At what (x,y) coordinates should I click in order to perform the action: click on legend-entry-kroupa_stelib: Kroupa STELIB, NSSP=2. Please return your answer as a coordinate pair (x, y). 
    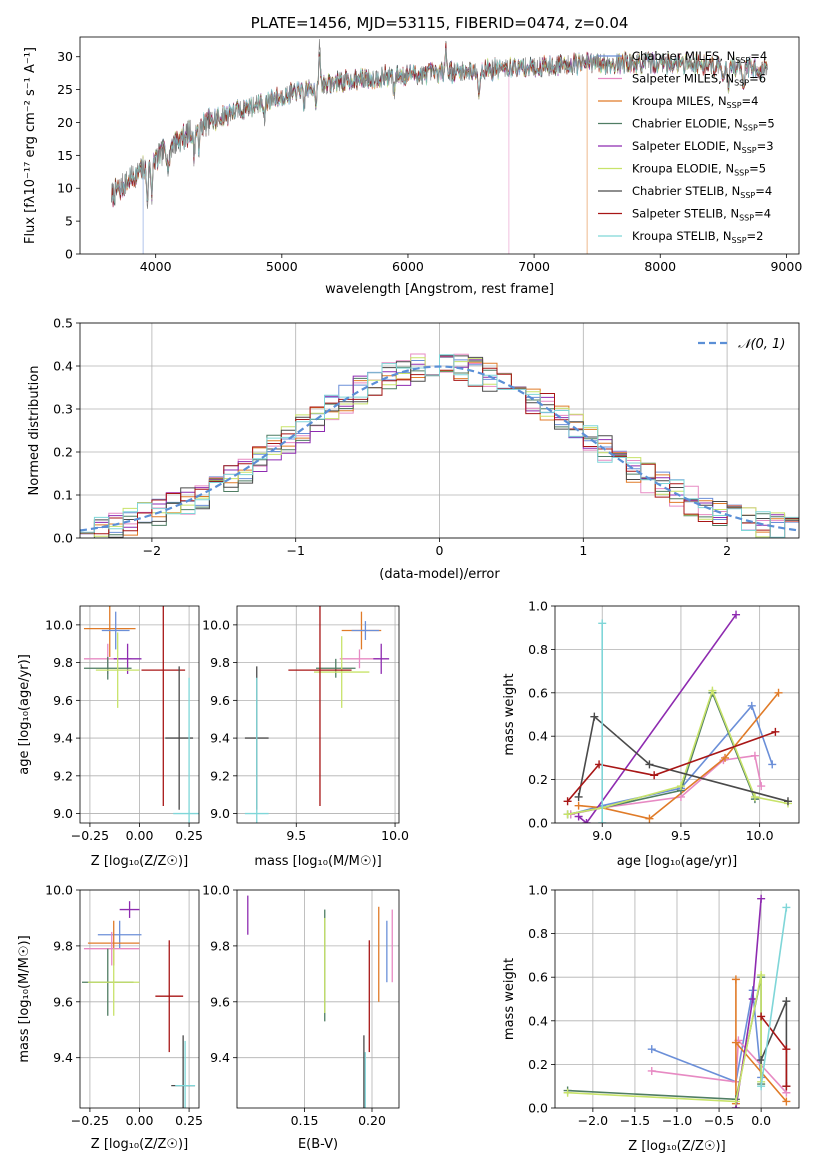
    Looking at the image, I should click on (697, 237).